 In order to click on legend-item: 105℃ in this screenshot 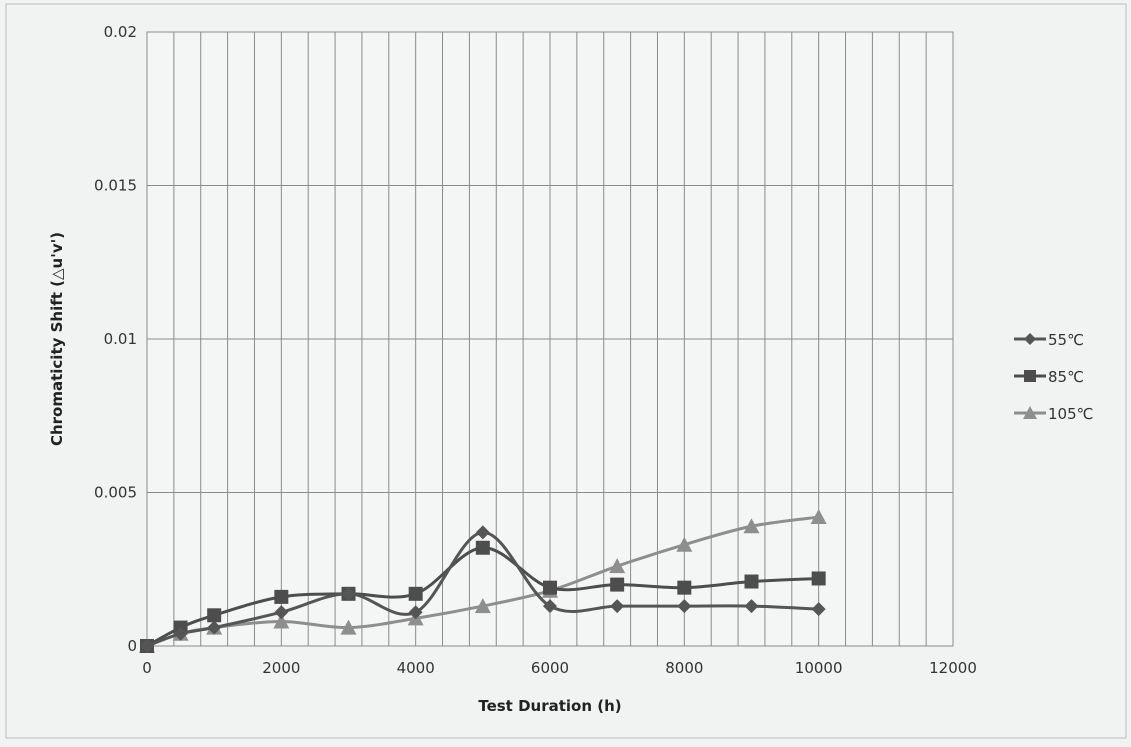, I will do `click(1053, 414)`.